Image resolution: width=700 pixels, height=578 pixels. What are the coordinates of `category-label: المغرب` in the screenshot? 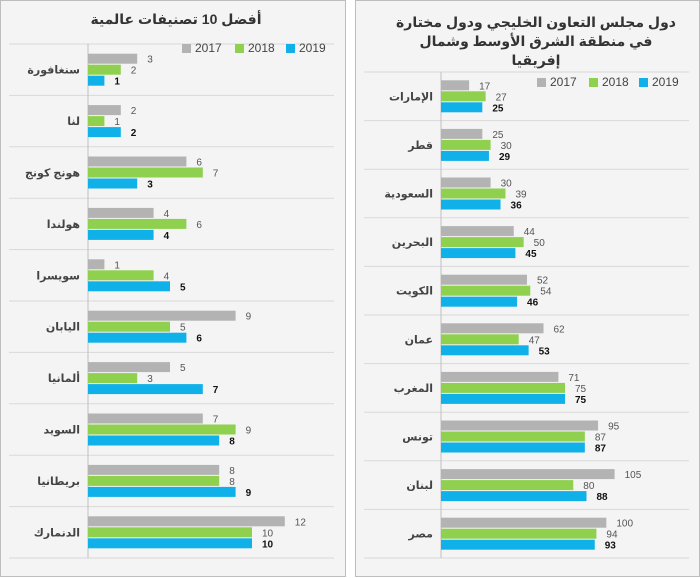 It's located at (413, 389).